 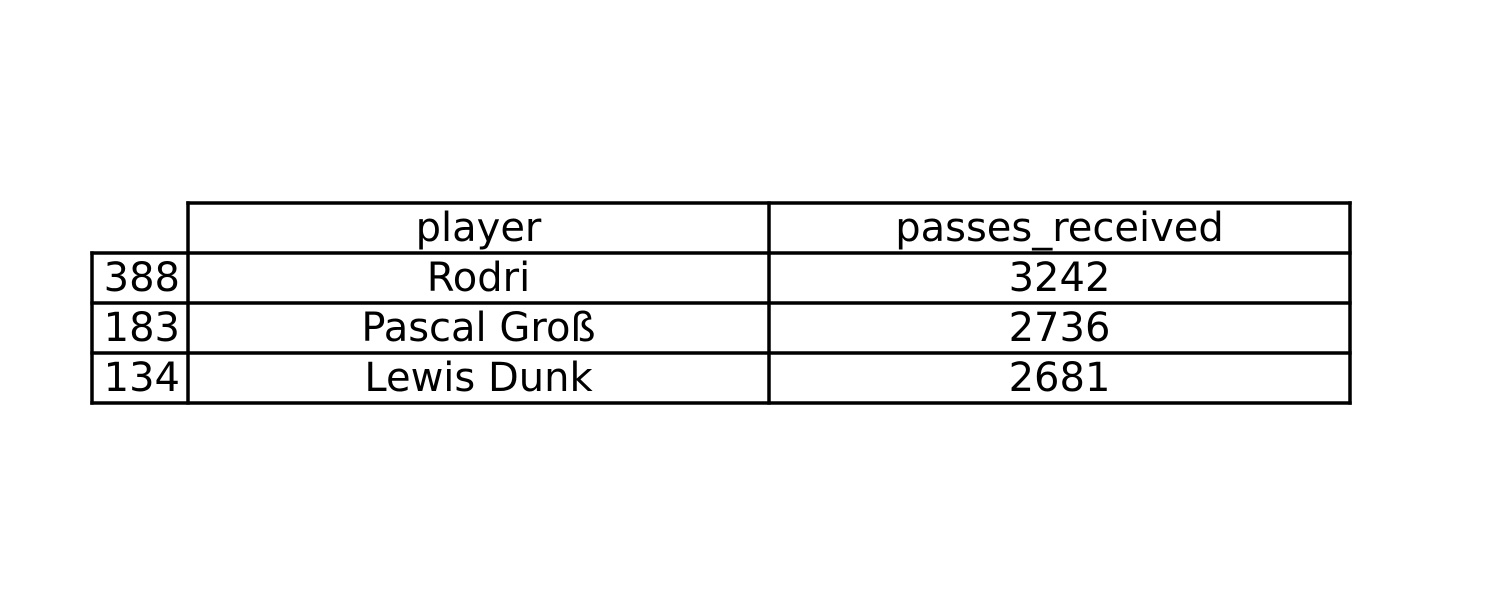 I want to click on passes-received-cell: 2736, so click(x=1060, y=328).